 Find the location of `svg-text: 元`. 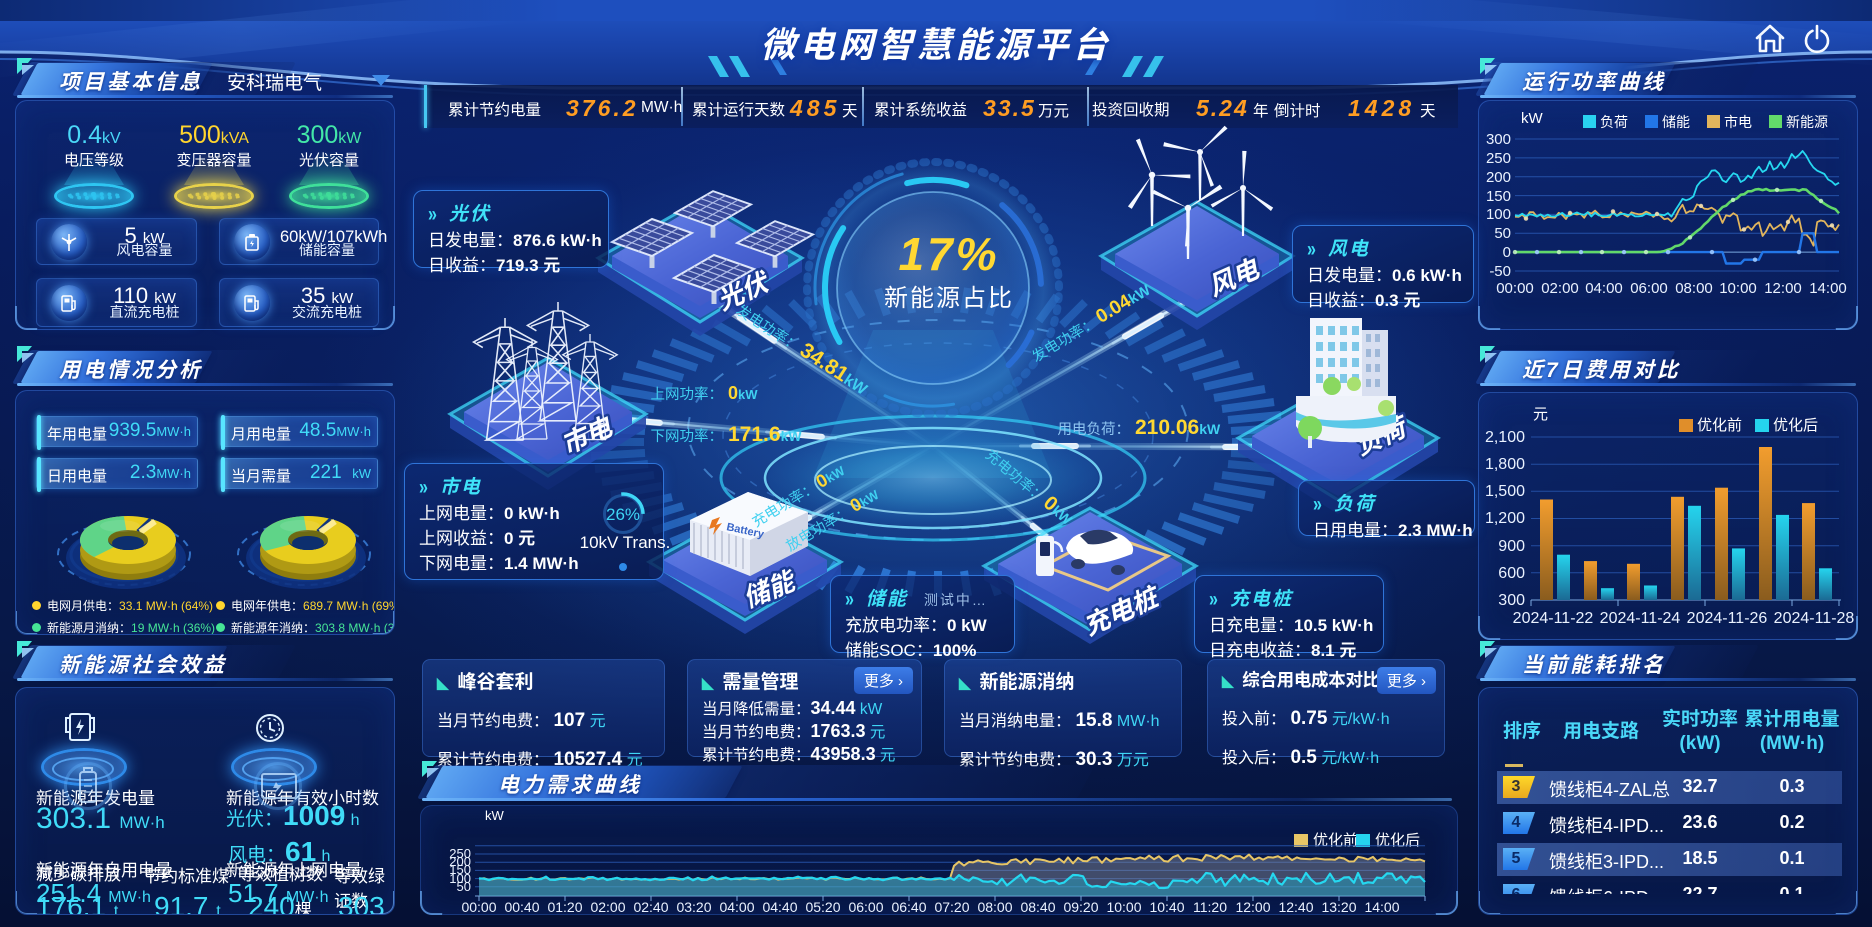

svg-text: 元 is located at coordinates (1540, 414).